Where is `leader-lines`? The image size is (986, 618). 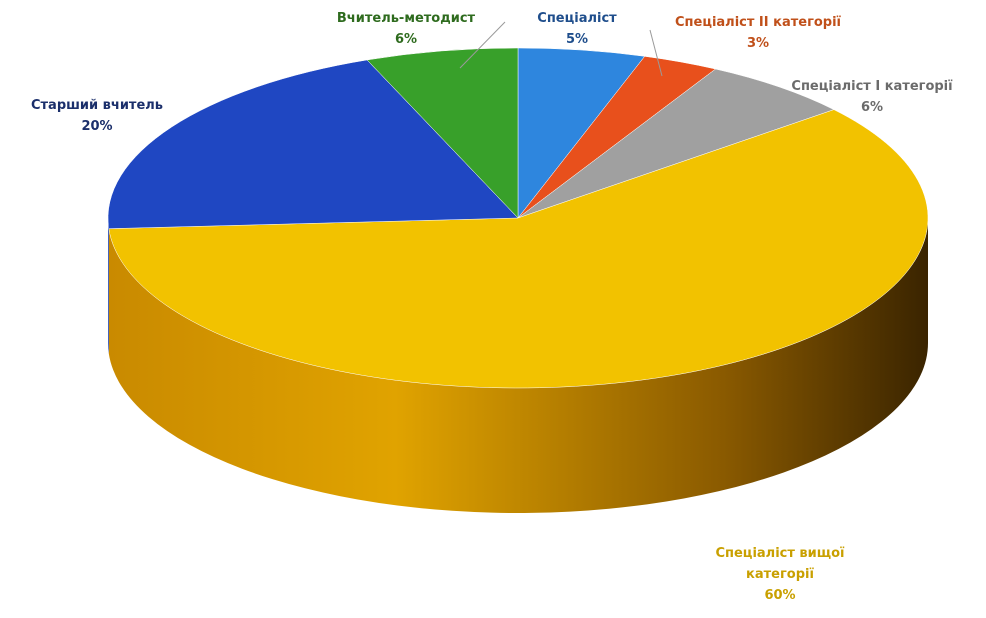 leader-lines is located at coordinates (561, 49).